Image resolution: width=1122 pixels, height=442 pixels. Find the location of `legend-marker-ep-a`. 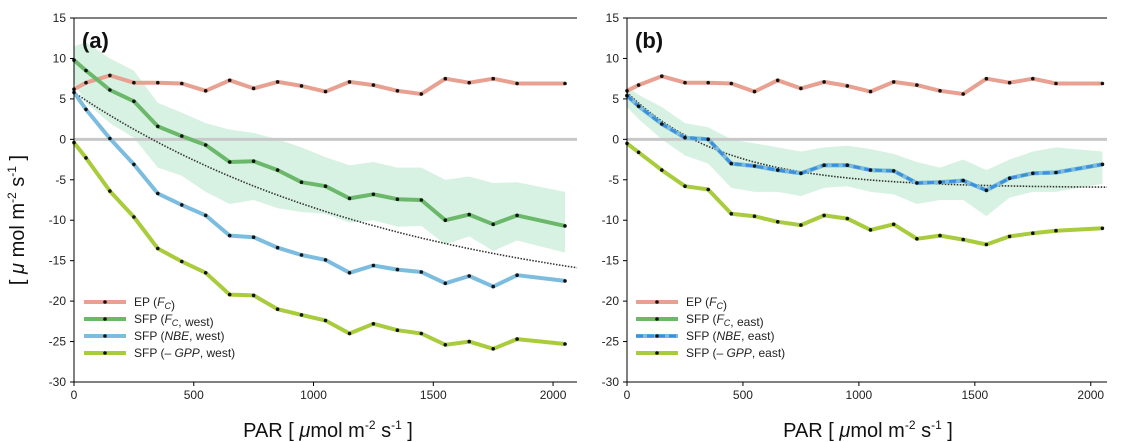

legend-marker-ep-a is located at coordinates (105, 302).